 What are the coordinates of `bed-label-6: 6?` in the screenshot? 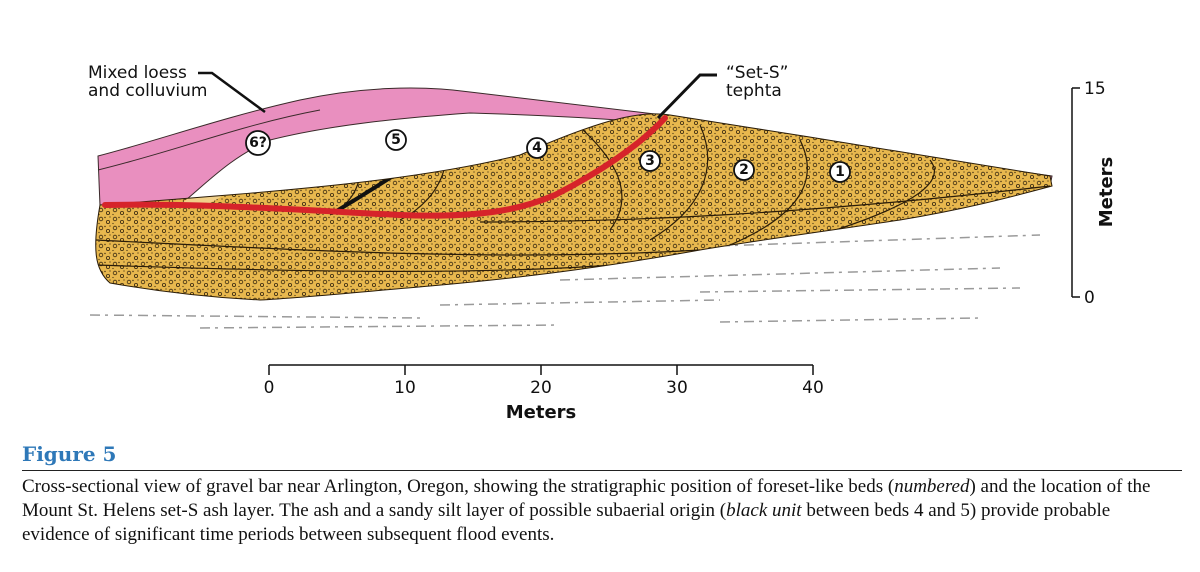 It's located at (258, 143).